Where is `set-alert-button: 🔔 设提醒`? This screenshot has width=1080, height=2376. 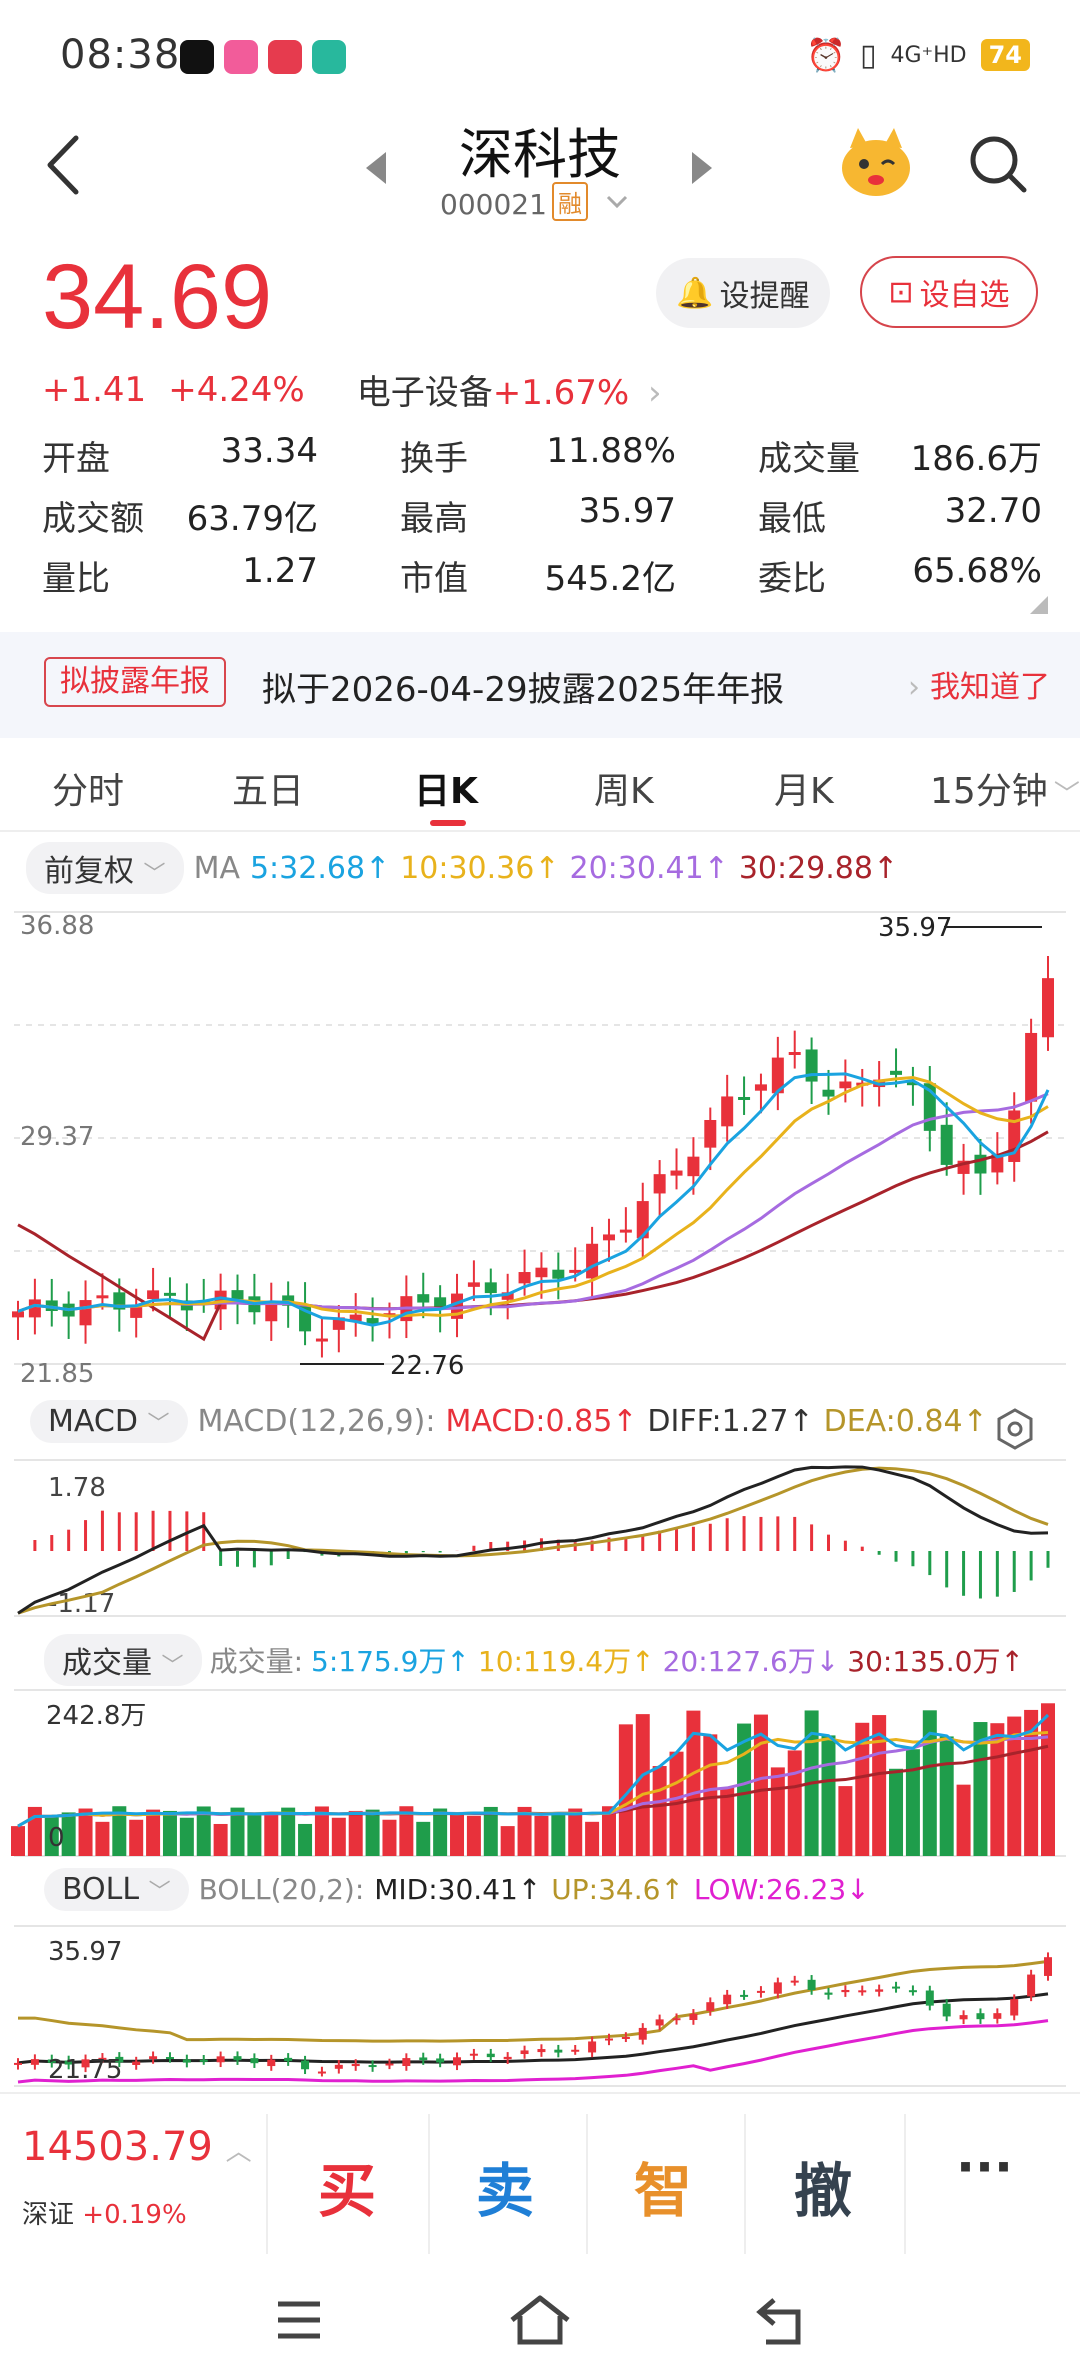 set-alert-button: 🔔 设提醒 is located at coordinates (743, 293).